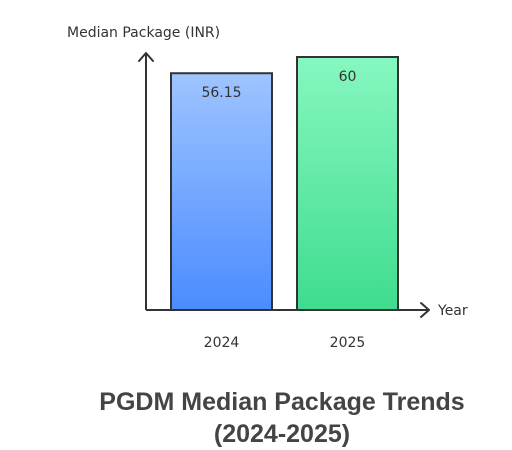  I want to click on x-axis-arrow-icon, so click(425, 310).